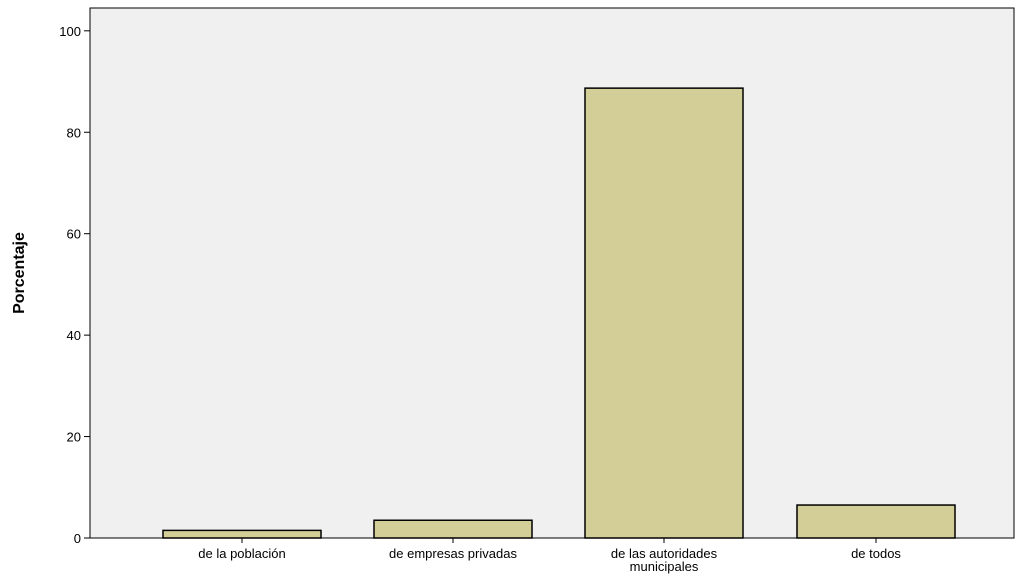 This screenshot has height=579, width=1017. Describe the element at coordinates (74, 335) in the screenshot. I see `y-tick-label: 40` at that location.